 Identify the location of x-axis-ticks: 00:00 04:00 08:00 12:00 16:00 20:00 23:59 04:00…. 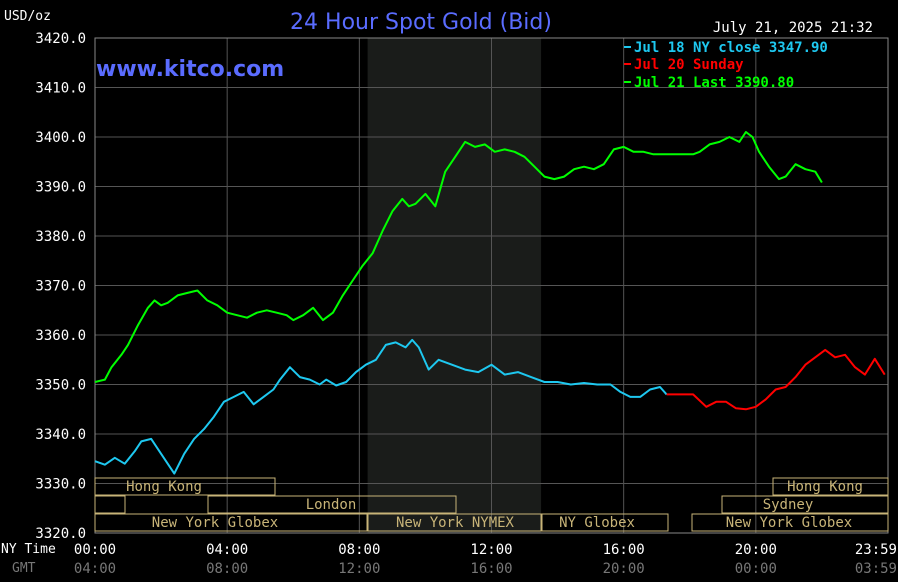
(485, 559).